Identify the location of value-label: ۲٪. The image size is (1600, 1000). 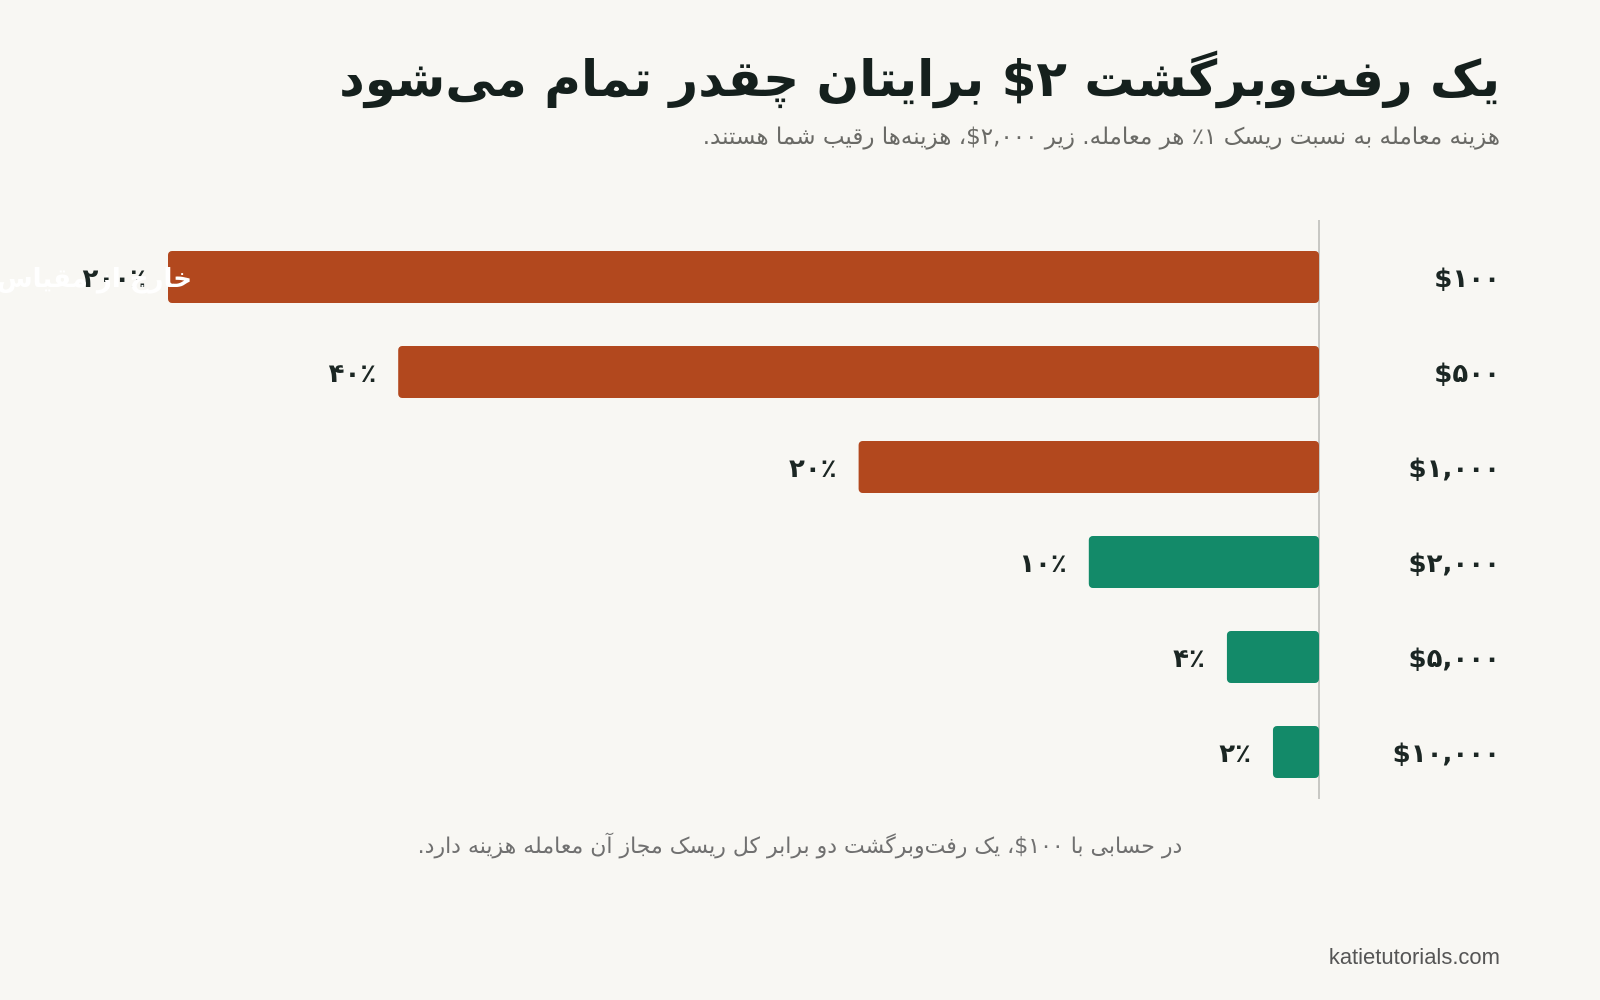
(1235, 754).